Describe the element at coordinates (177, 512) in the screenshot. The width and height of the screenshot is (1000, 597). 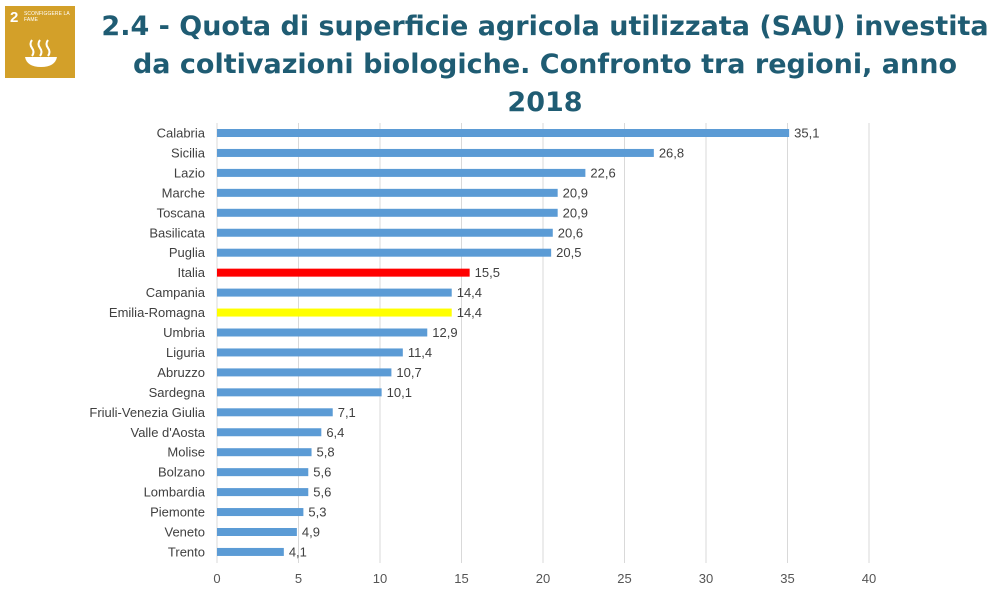
I see `category-label: Piemonte` at that location.